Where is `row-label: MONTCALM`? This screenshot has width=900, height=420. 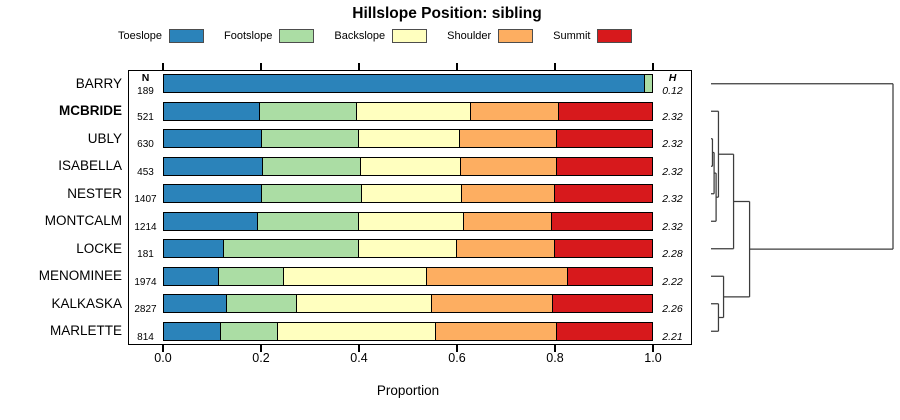 row-label: MONTCALM is located at coordinates (83, 221).